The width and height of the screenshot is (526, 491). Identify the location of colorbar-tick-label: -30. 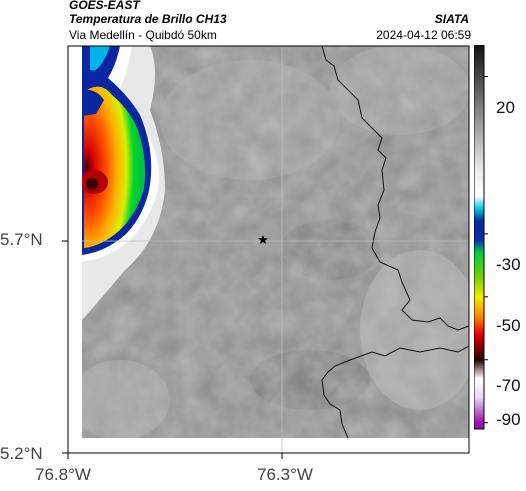
(508, 264).